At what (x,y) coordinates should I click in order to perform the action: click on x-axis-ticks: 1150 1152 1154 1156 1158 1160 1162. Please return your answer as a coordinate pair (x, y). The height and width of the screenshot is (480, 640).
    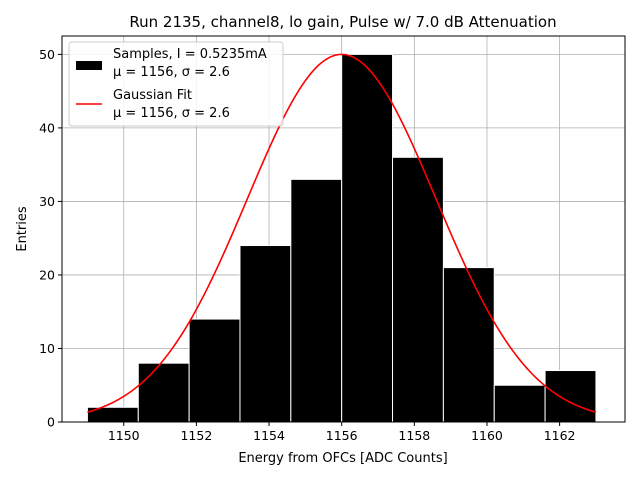
    Looking at the image, I should click on (342, 432).